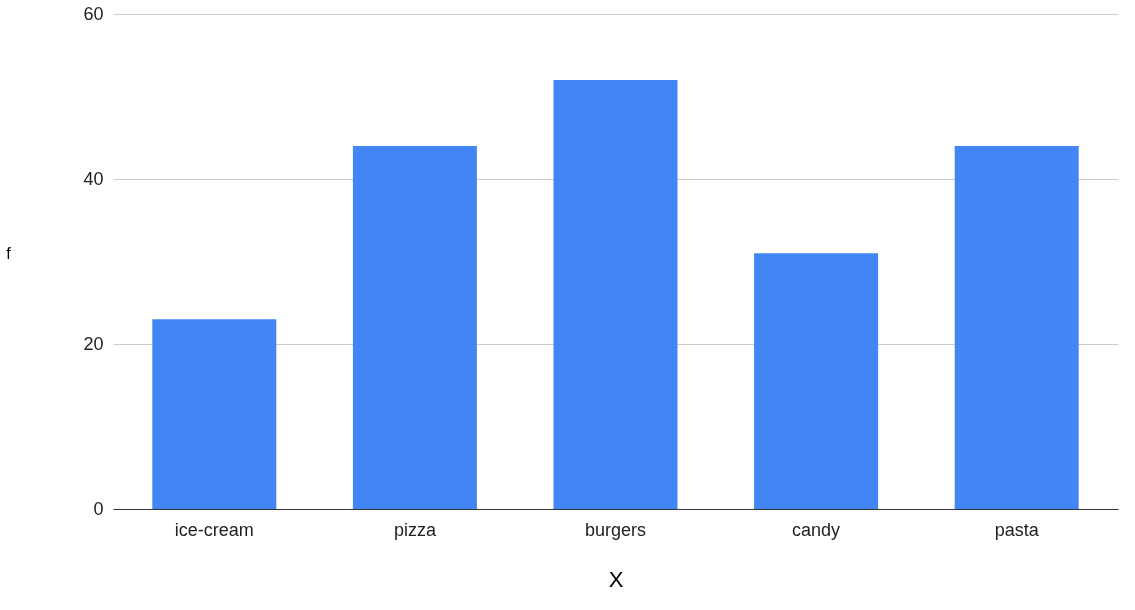  What do you see at coordinates (1017, 529) in the screenshot?
I see `x-tick-label: pasta` at bounding box center [1017, 529].